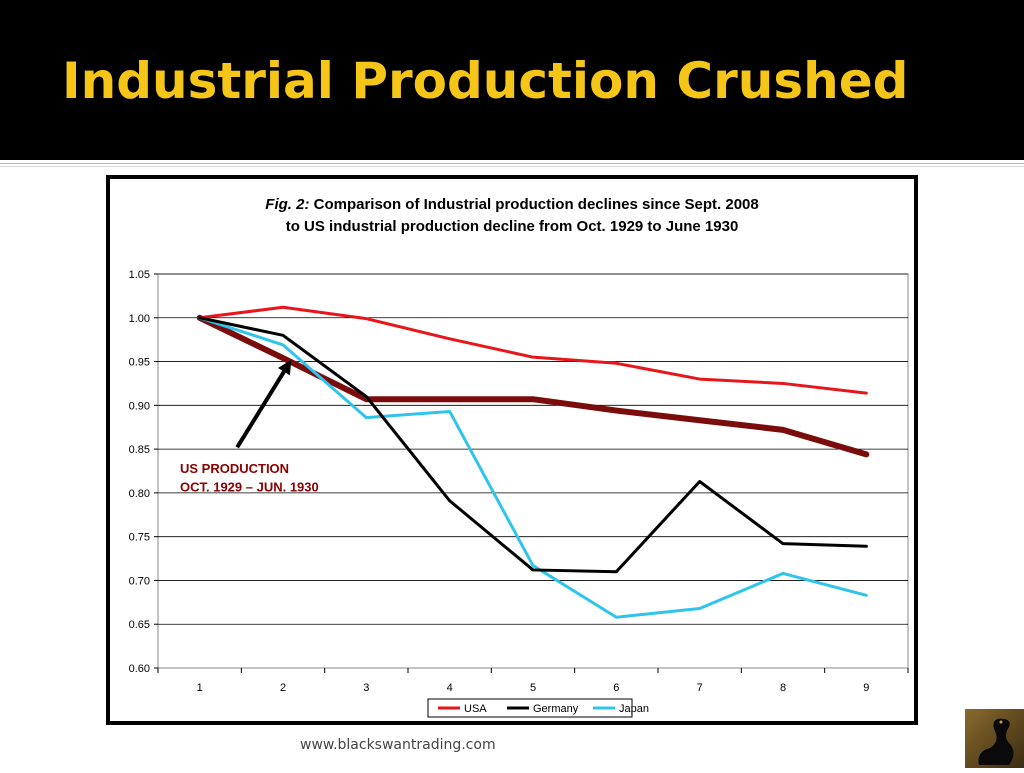  I want to click on legend-label-japan: Japan, so click(634, 709).